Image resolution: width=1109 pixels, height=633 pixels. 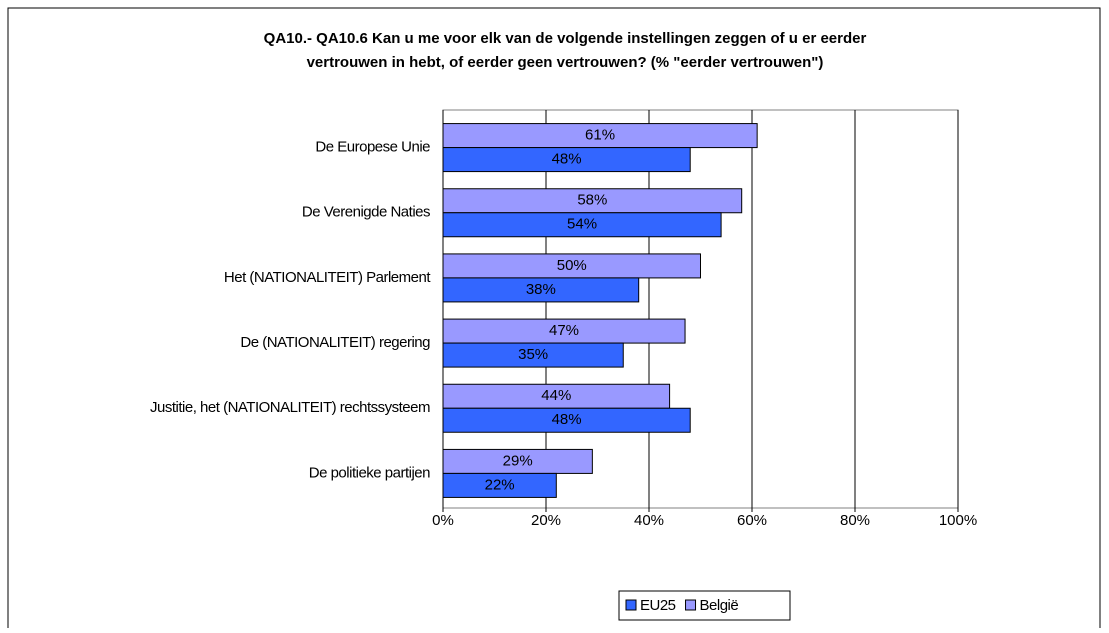 I want to click on data-label: 58%, so click(x=592, y=200).